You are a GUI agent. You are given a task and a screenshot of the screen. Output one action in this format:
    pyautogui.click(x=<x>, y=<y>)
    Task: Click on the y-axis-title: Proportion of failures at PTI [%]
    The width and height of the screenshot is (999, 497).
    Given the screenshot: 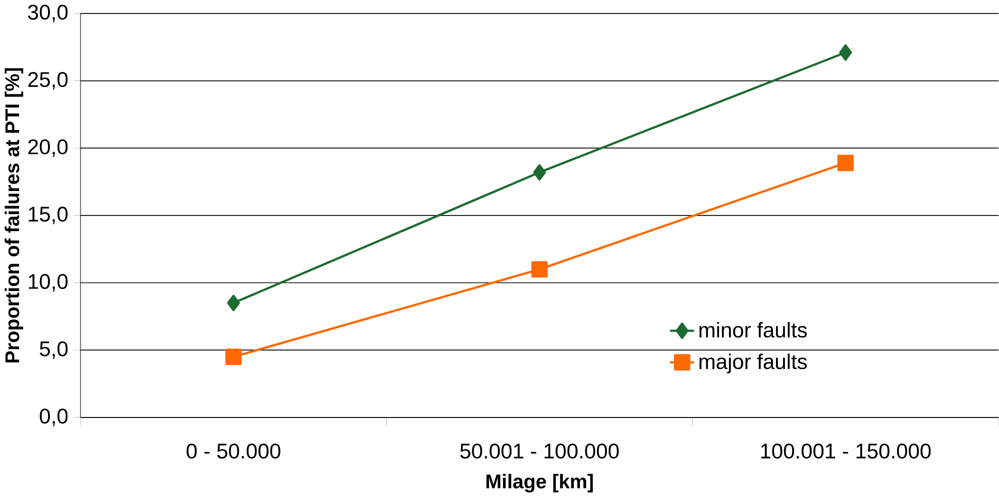 What is the action you would take?
    pyautogui.click(x=14, y=215)
    